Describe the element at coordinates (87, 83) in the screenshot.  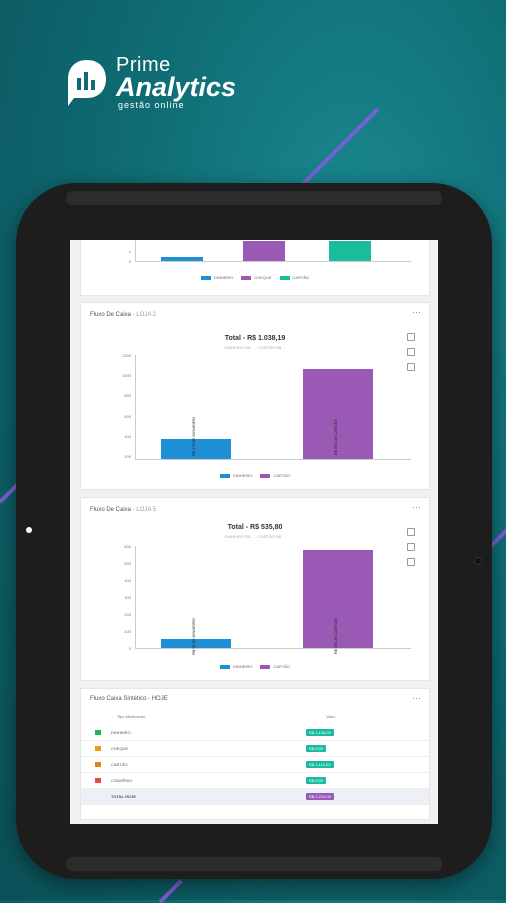
I see `analytics-logo-icon` at that location.